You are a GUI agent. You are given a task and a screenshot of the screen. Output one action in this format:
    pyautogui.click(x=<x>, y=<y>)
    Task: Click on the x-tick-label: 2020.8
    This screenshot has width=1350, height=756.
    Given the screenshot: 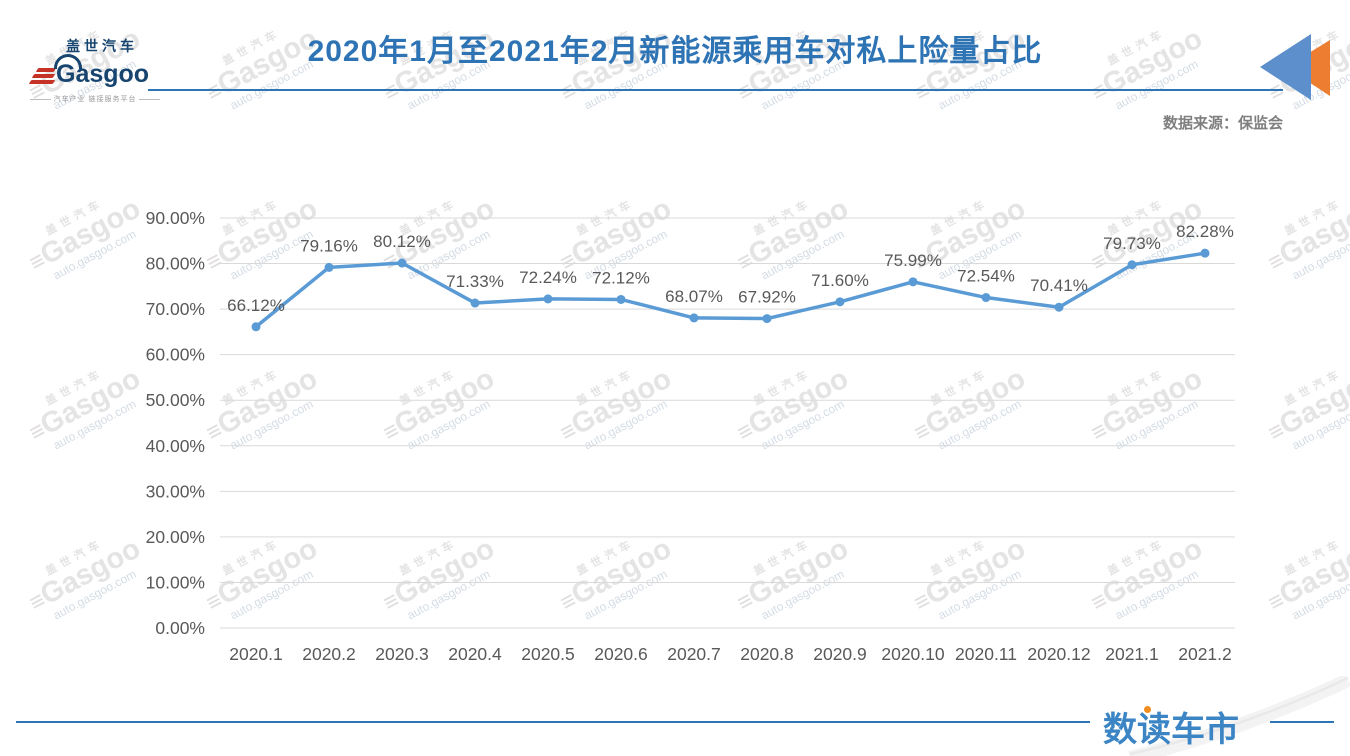 What is the action you would take?
    pyautogui.click(x=767, y=654)
    